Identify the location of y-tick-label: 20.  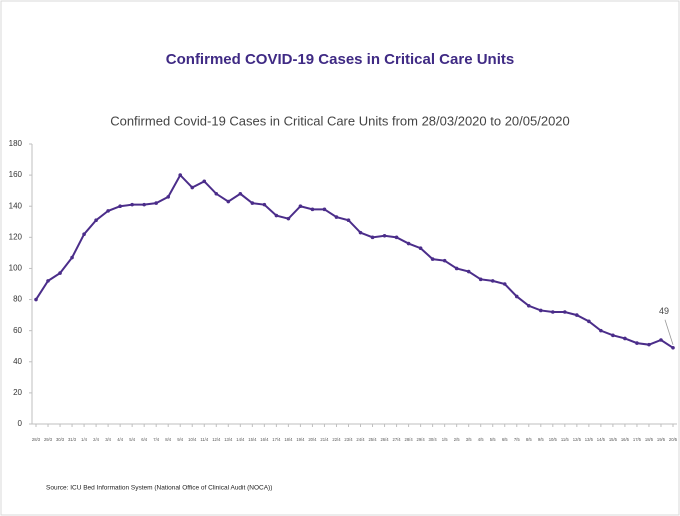
(17, 392).